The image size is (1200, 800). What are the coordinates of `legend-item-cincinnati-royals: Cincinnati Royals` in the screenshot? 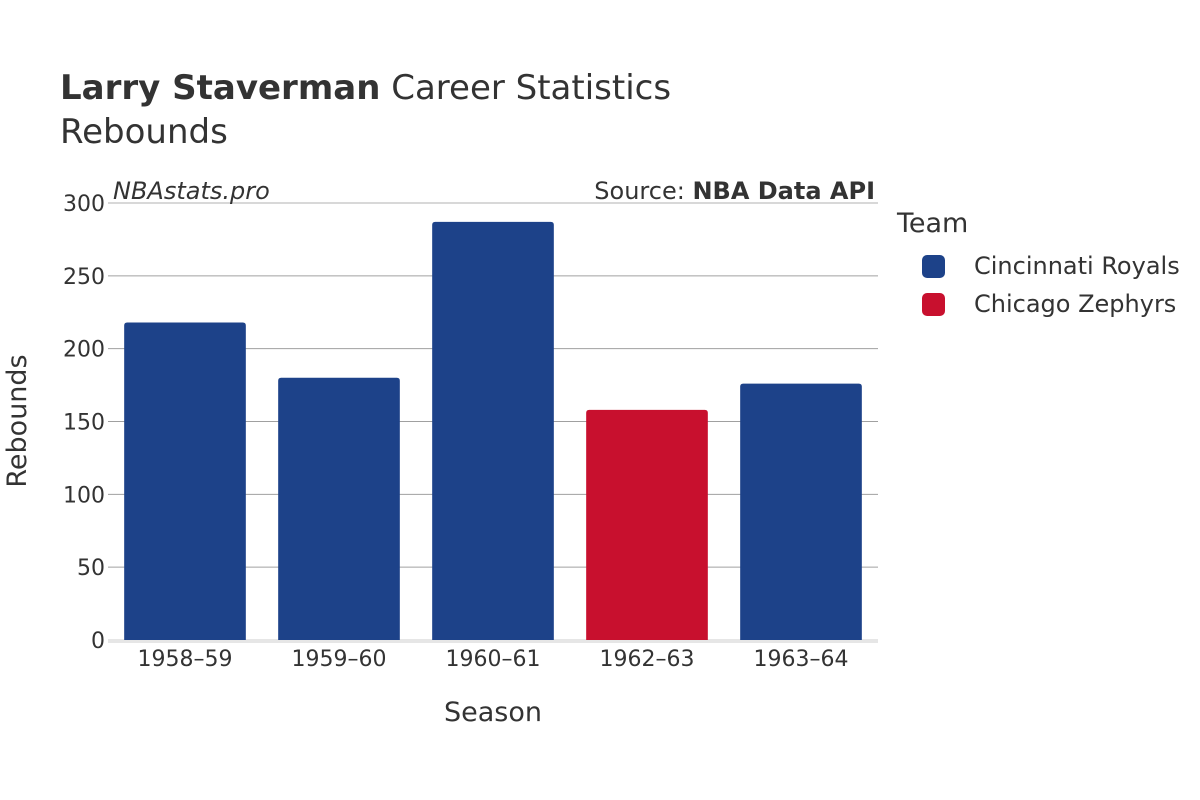 It's located at (1038, 266).